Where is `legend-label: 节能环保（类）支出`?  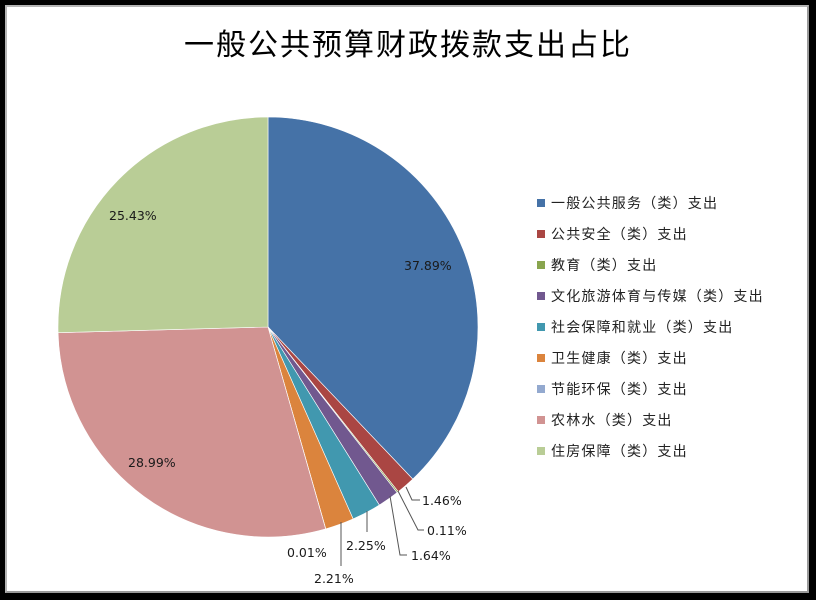
legend-label: 节能环保（类）支出 is located at coordinates (619, 390).